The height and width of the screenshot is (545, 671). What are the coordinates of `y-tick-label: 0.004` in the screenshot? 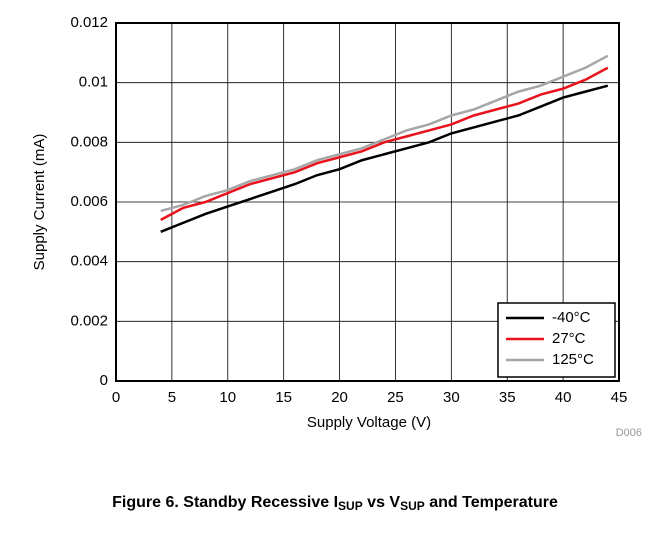 It's located at (89, 261).